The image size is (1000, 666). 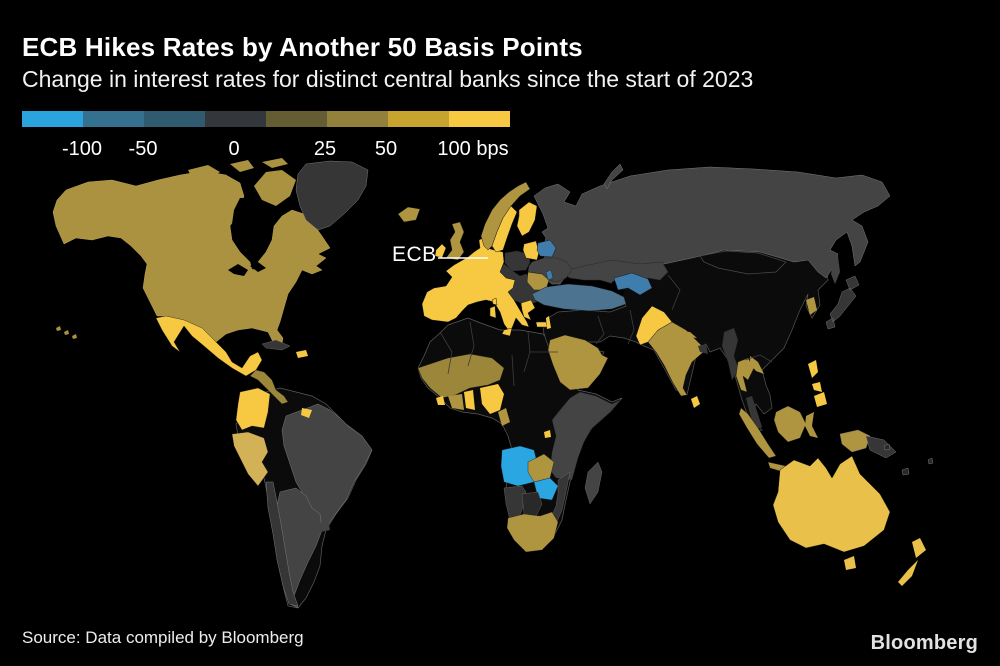 I want to click on region-hawaii, so click(x=66, y=332).